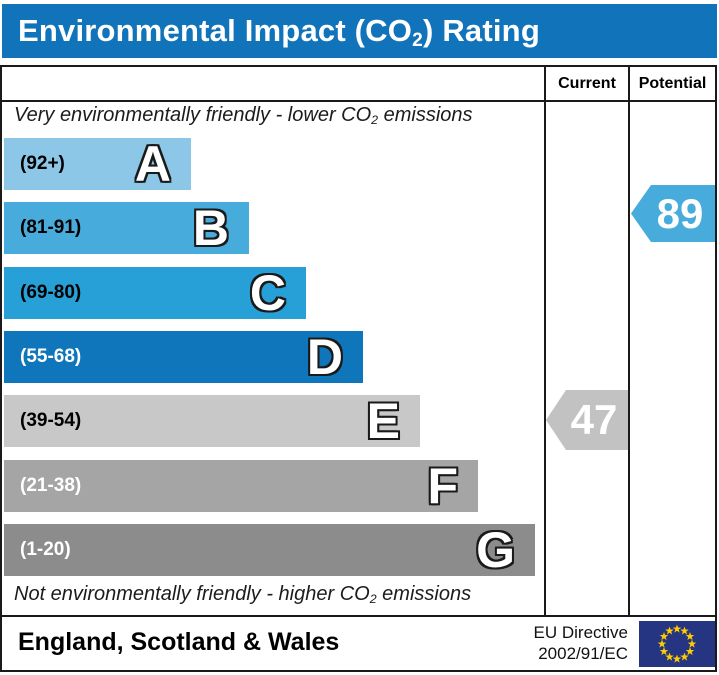 Image resolution: width=719 pixels, height=675 pixels. Describe the element at coordinates (383, 421) in the screenshot. I see `band-letter: E` at that location.